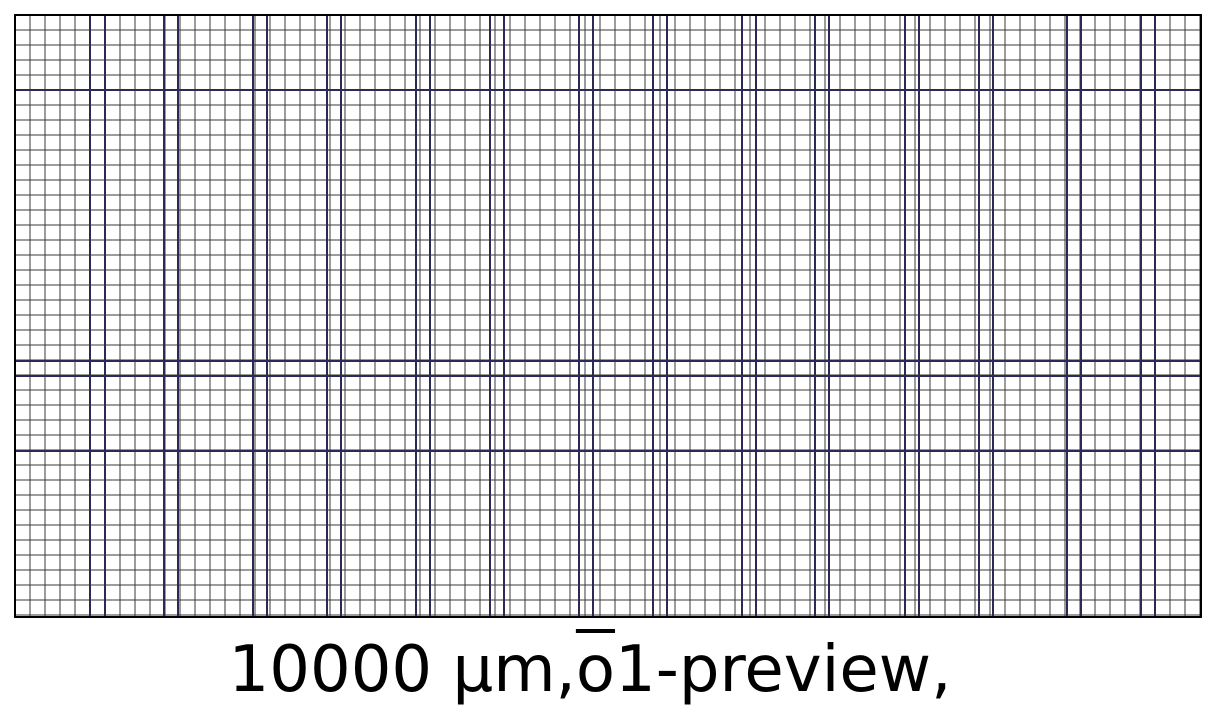  I want to click on caption: 10000 μm,o1-preview,, so click(590, 670).